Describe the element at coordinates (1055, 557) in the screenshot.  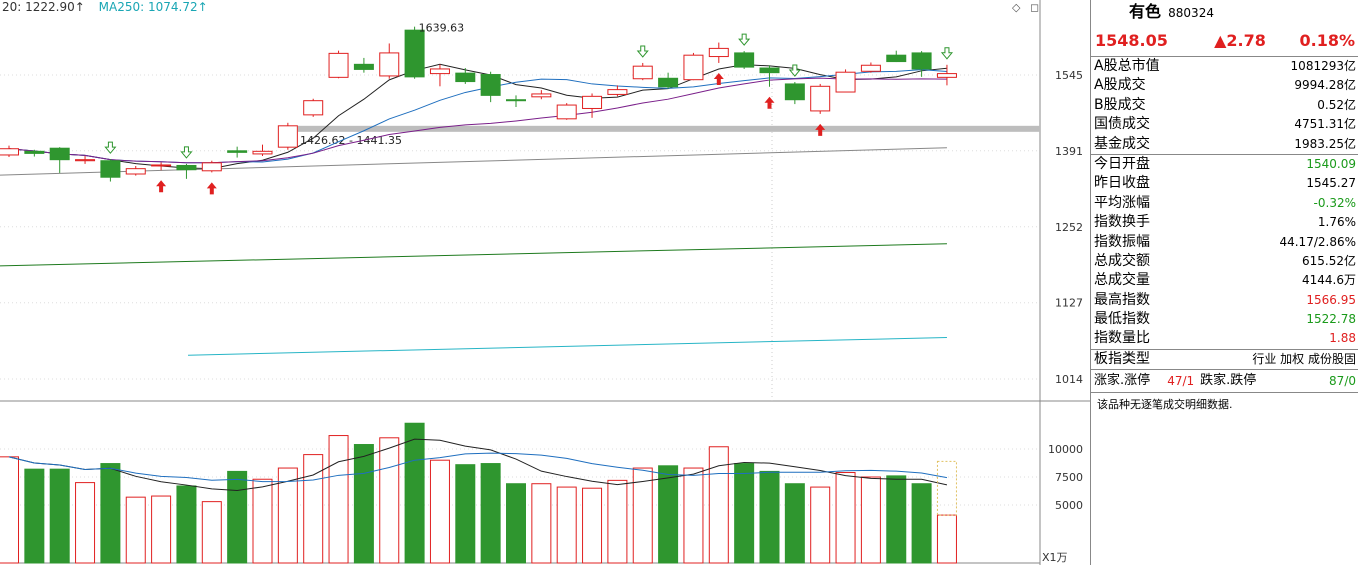
I see `volume-unit-label: X1万` at that location.